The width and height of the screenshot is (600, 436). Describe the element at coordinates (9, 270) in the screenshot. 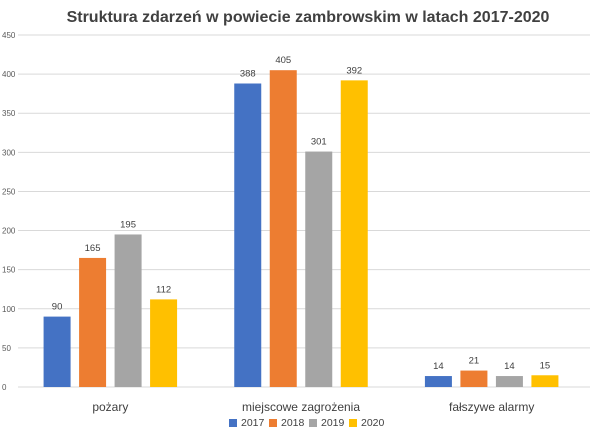

I see `y-tick-label: 150` at that location.